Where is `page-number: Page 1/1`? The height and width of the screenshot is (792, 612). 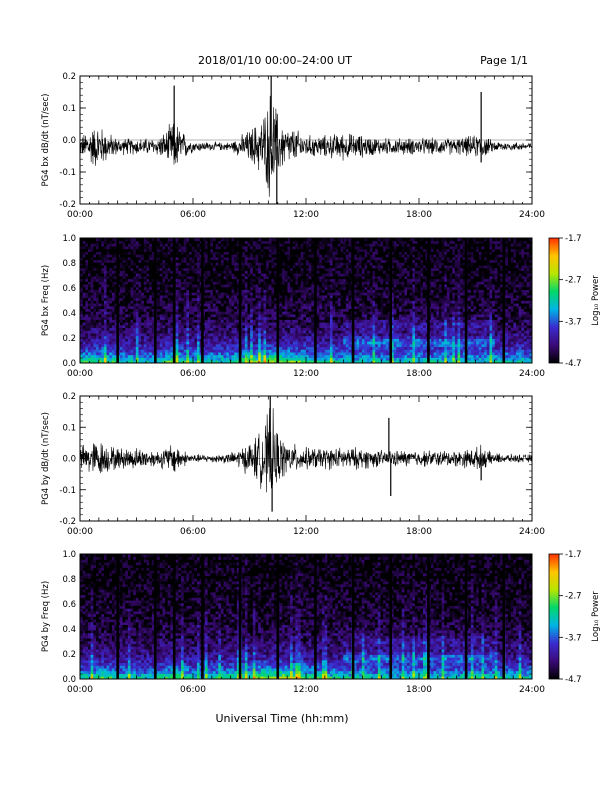 page-number: Page 1/1 is located at coordinates (504, 60).